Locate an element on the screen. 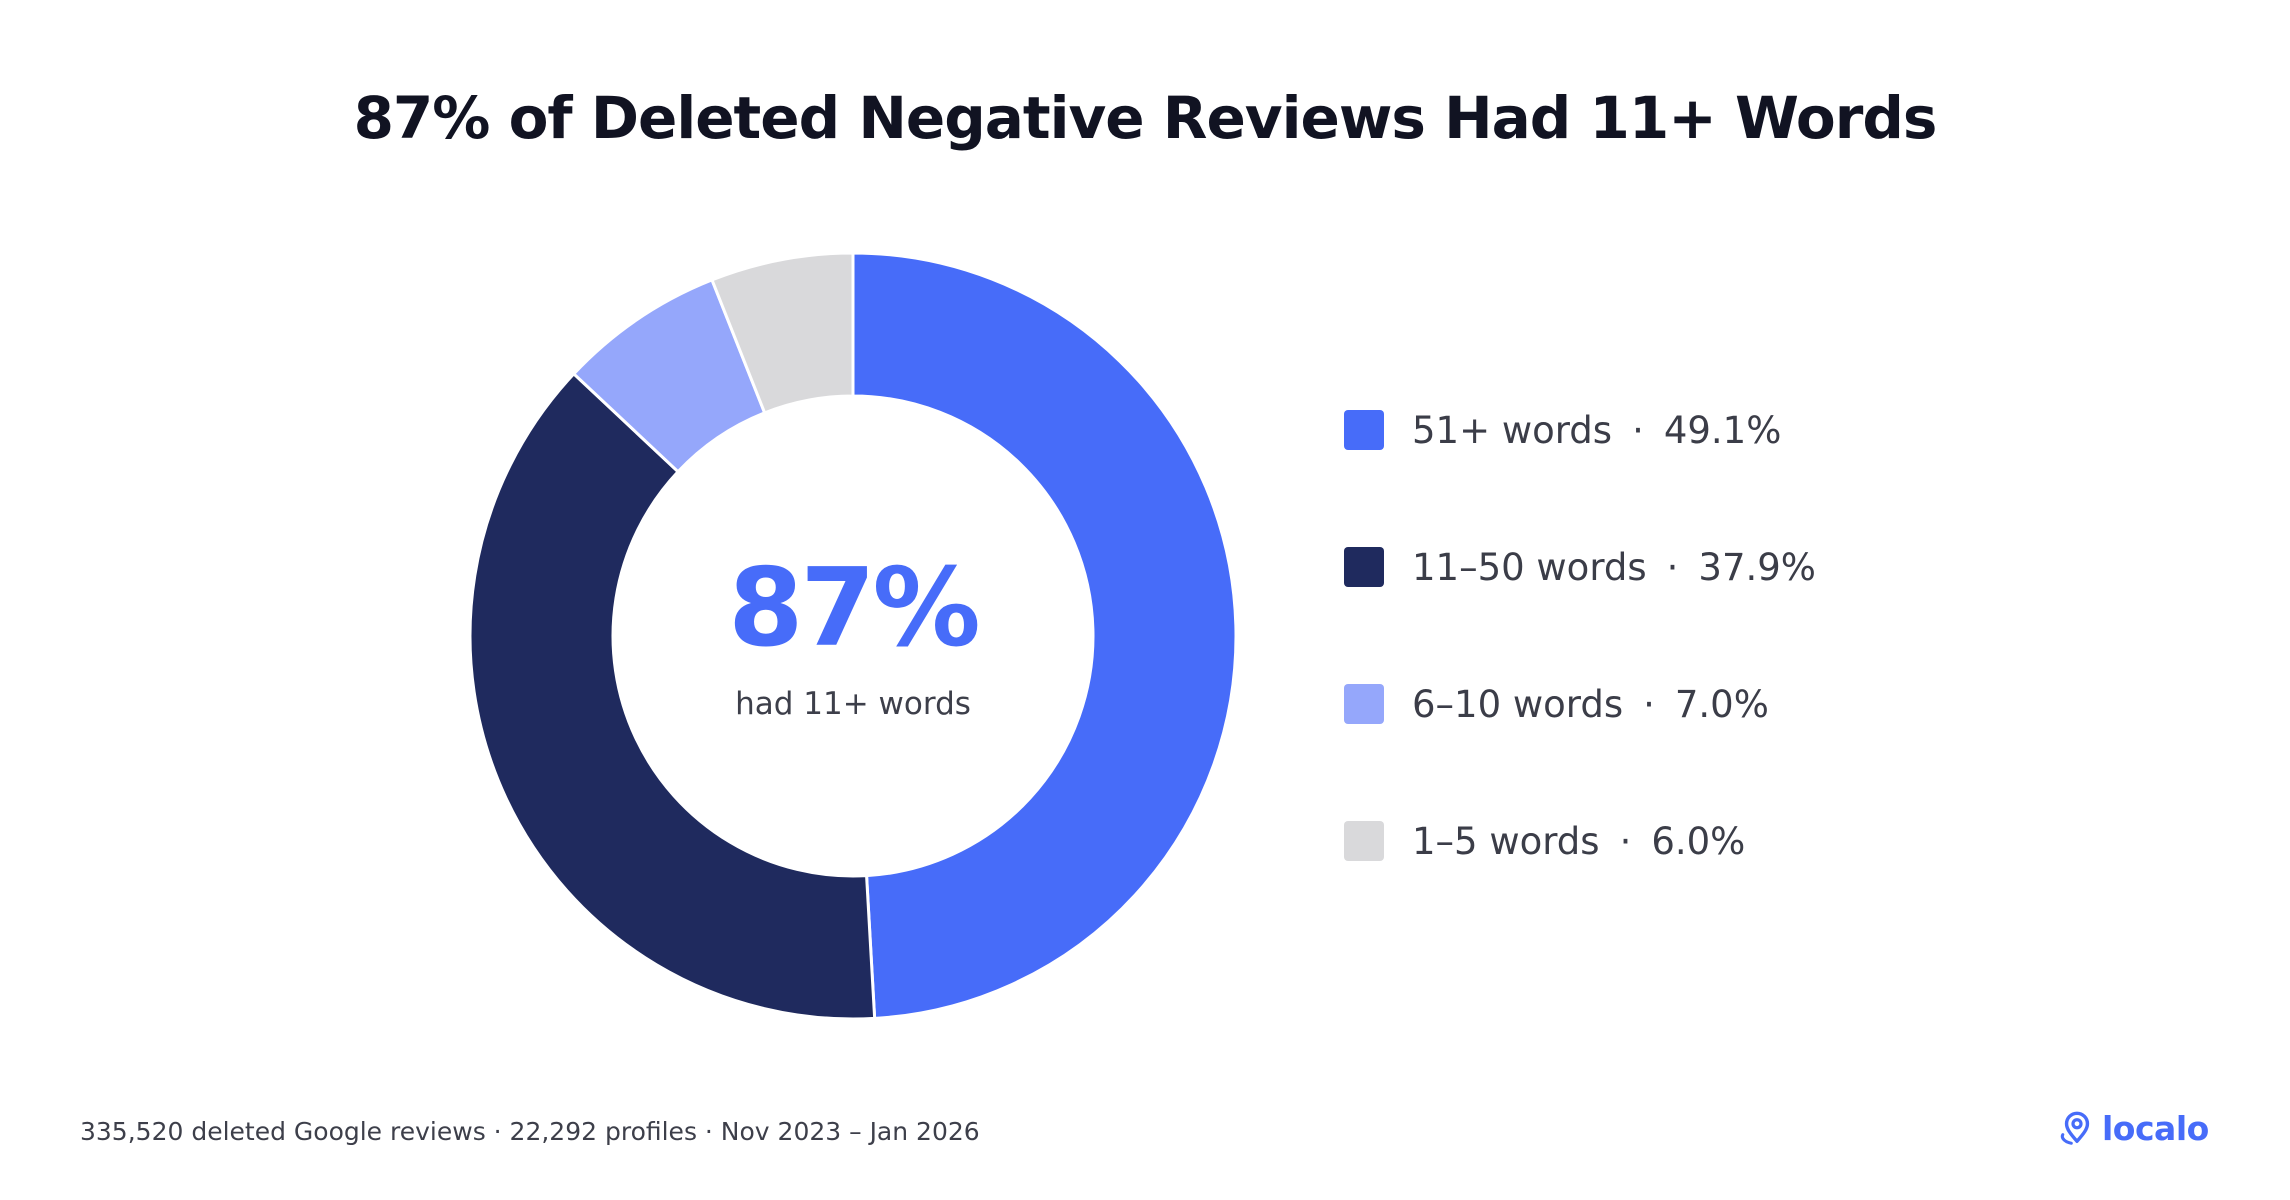  legend-label: 6–10 words is located at coordinates (1518, 704).